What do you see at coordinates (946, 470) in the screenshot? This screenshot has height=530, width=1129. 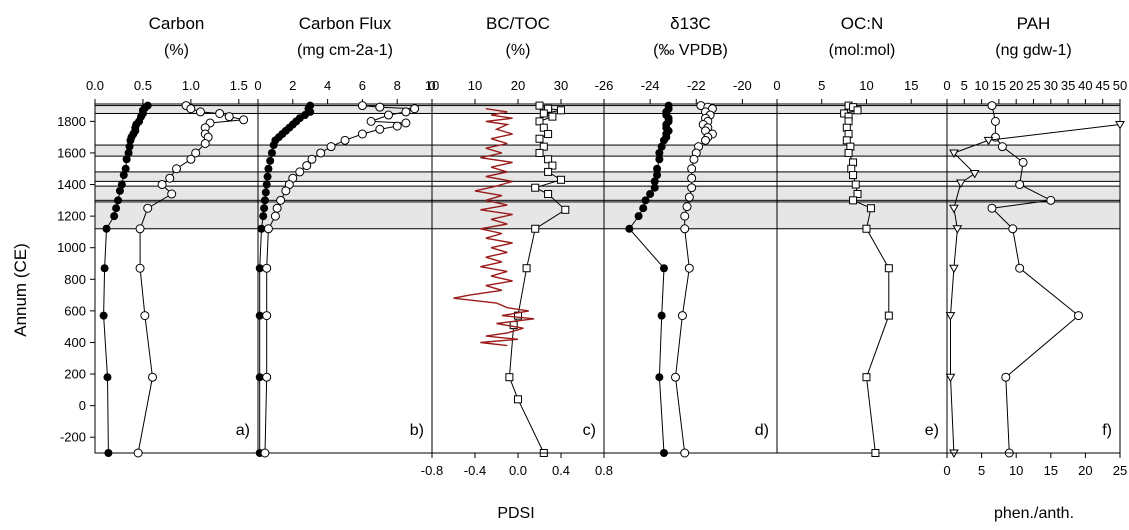 I see `phen-tick-label: 0` at bounding box center [946, 470].